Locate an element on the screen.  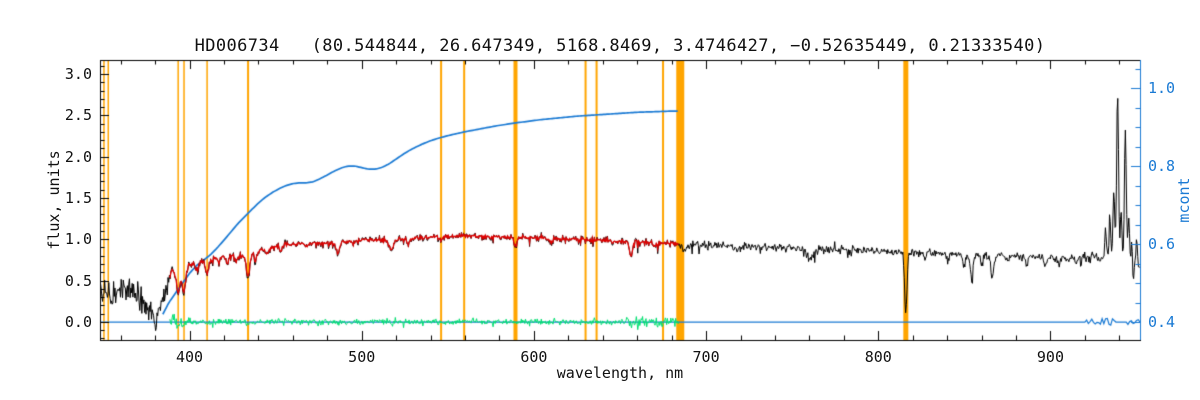
x-axis-label: wavelength, nm is located at coordinates (620, 373).